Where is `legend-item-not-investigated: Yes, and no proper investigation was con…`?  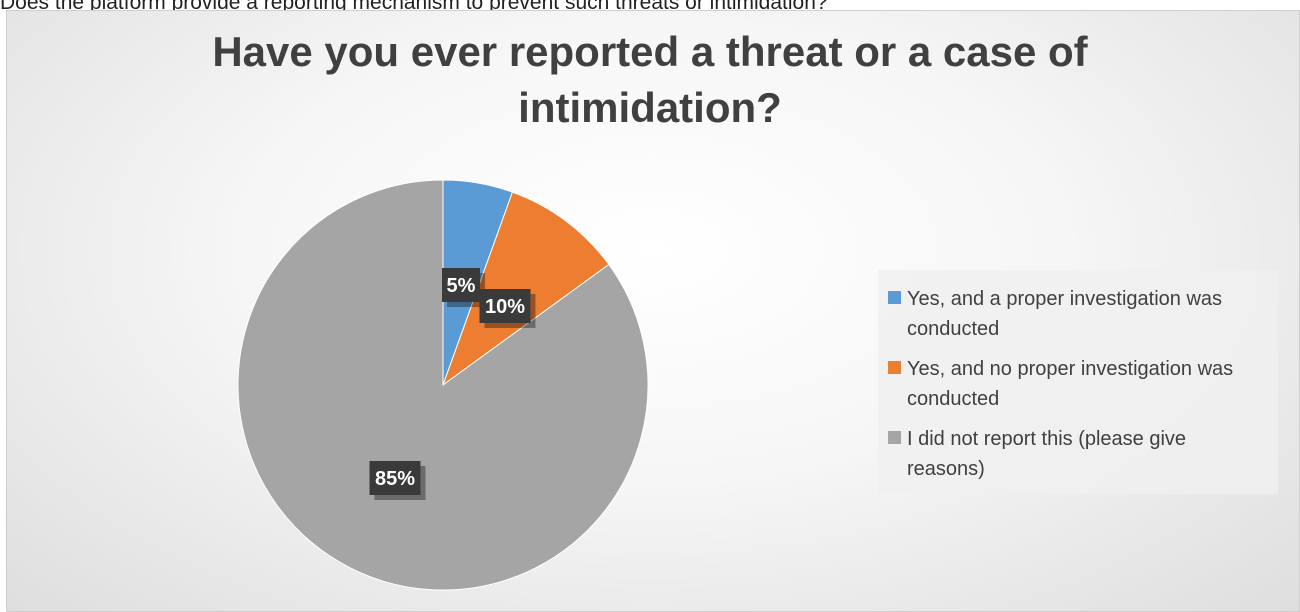
legend-item-not-investigated: Yes, and no proper investigation was con… is located at coordinates (1078, 384).